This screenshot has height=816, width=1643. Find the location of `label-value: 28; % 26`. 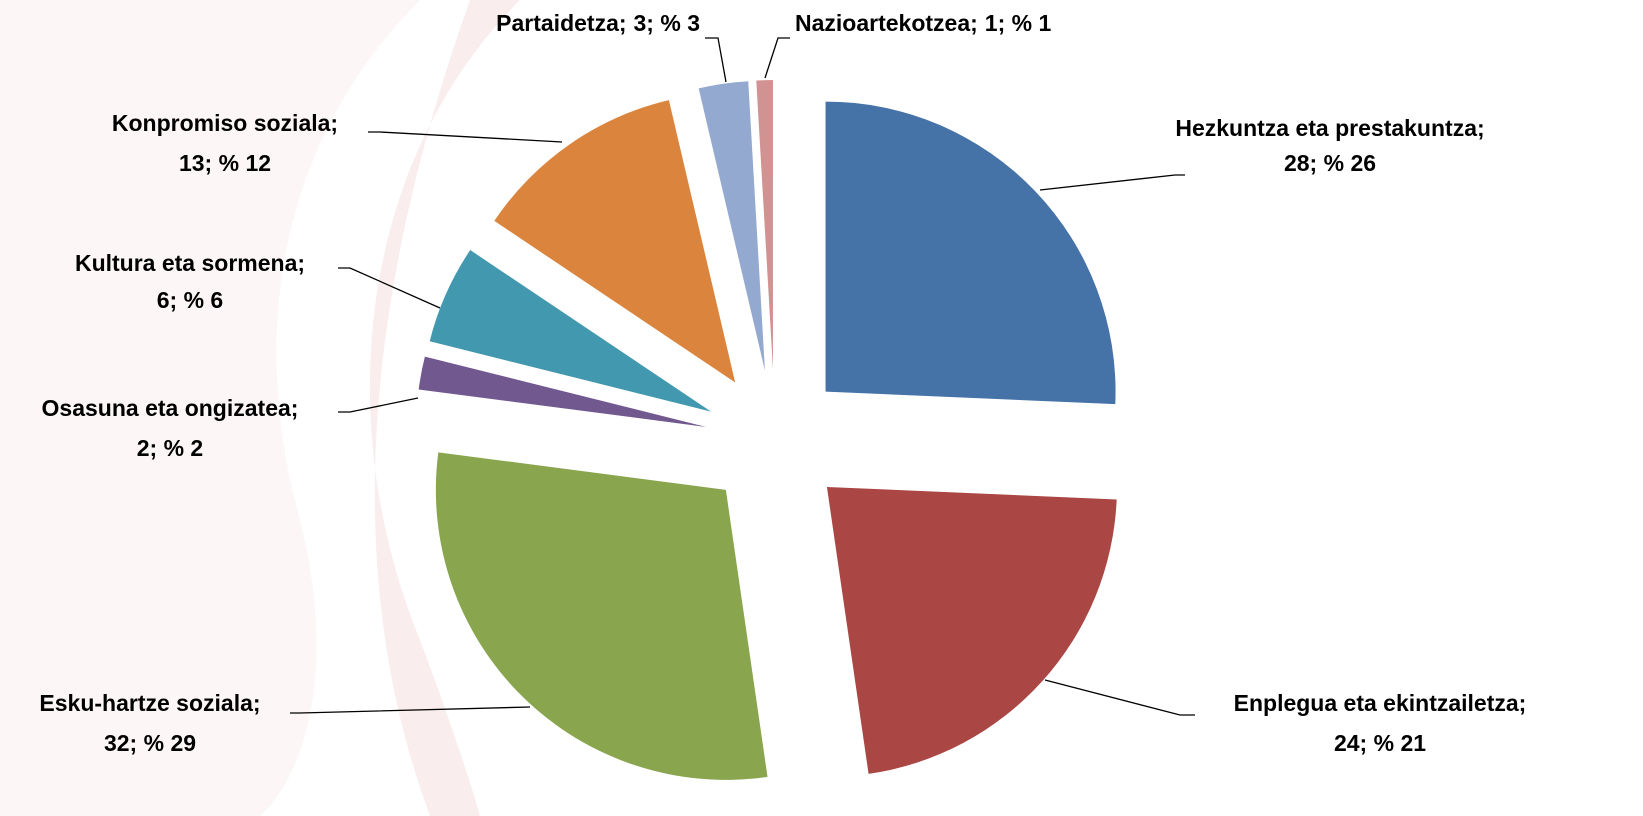

label-value: 28; % 26 is located at coordinates (1330, 163).